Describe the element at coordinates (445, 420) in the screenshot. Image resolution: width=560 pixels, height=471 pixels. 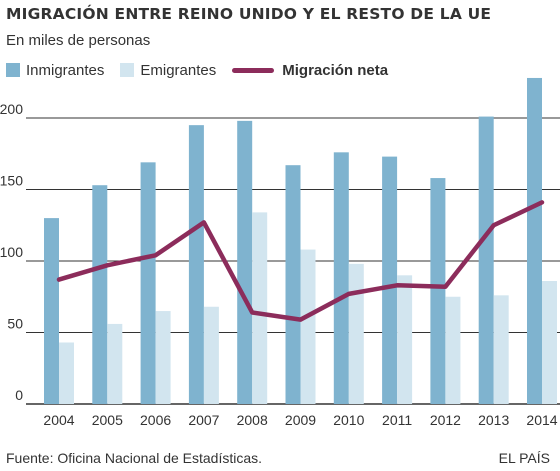
I see `x-tick-label: 2012` at that location.